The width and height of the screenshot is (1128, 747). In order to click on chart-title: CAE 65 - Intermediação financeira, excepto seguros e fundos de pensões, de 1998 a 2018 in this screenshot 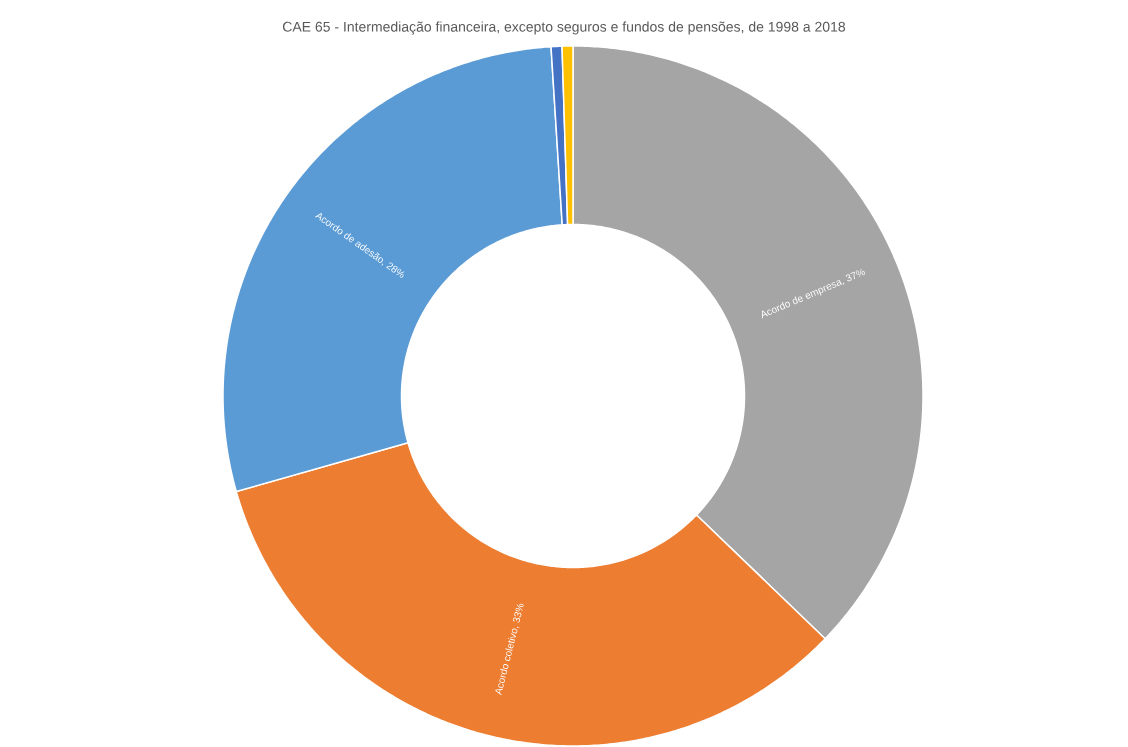, I will do `click(564, 28)`.